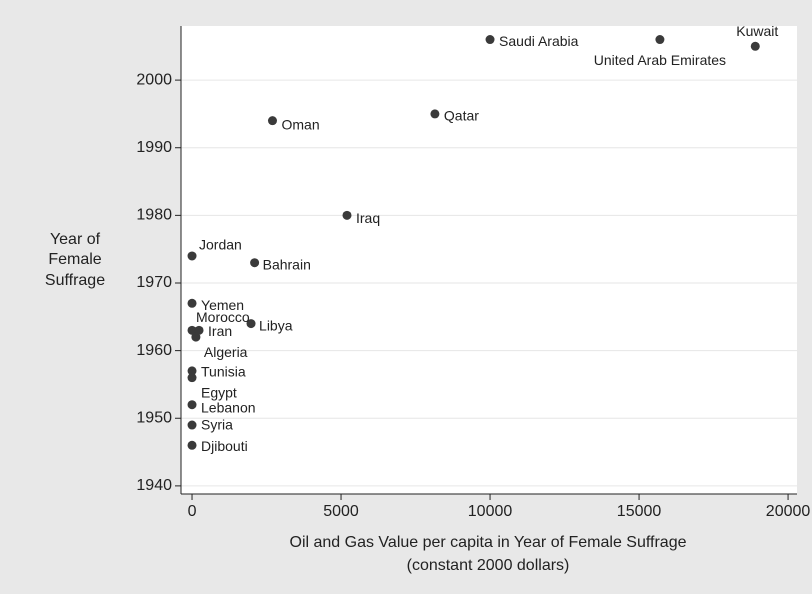  What do you see at coordinates (539, 41) in the screenshot?
I see `point-label: Saudi Arabia` at bounding box center [539, 41].